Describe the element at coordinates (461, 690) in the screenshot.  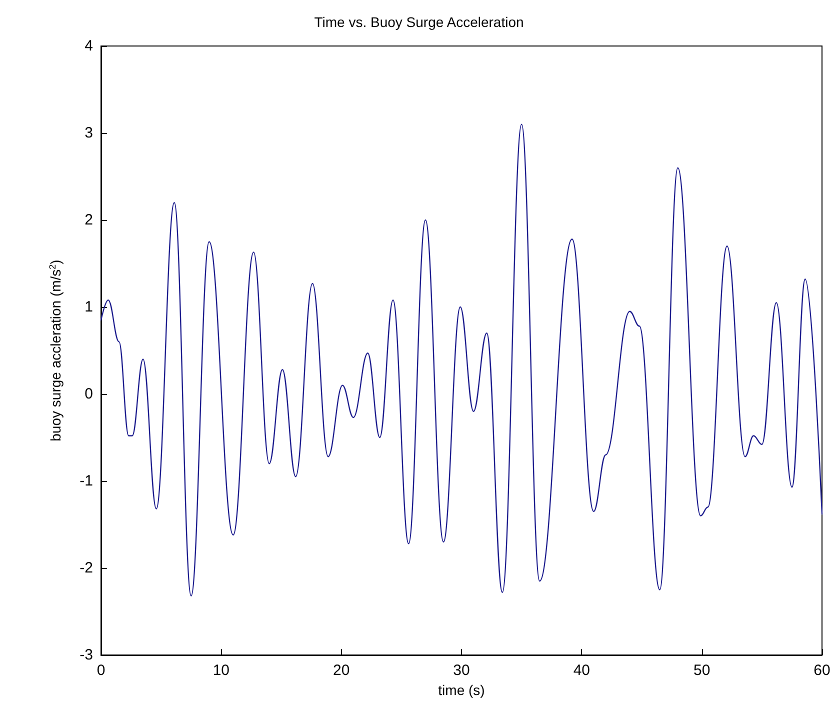
I see `x-axis-title: time (s)` at that location.